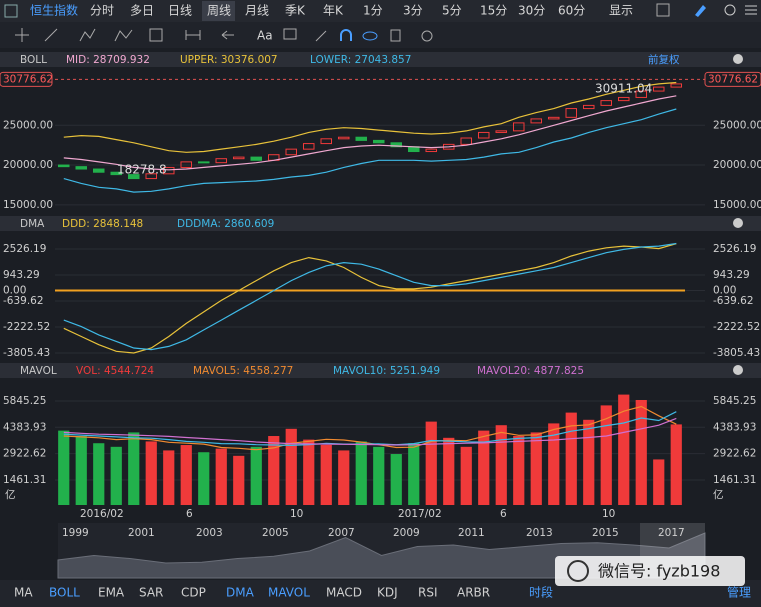  What do you see at coordinates (420, 514) in the screenshot?
I see `x-tick-label: 2017/02` at bounding box center [420, 514].